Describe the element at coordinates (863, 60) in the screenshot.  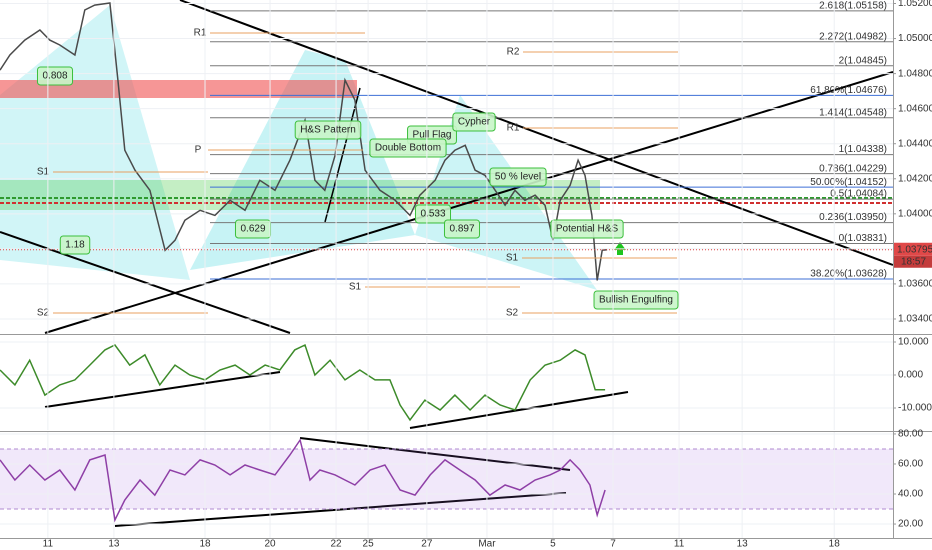
I see `fib-label: 2(1.04845)` at that location.